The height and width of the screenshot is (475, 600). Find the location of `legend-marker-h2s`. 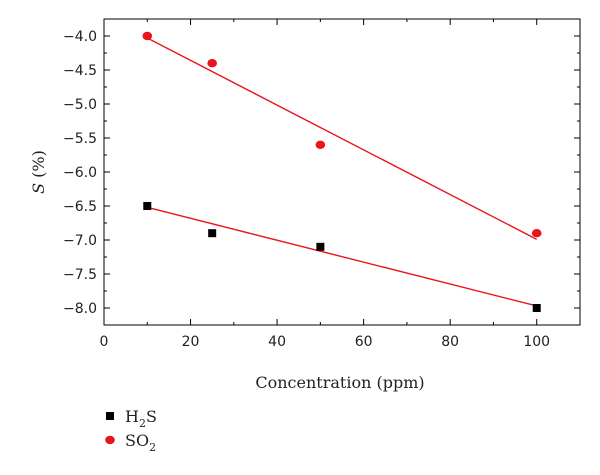

legend-marker-h2s is located at coordinates (110, 416).